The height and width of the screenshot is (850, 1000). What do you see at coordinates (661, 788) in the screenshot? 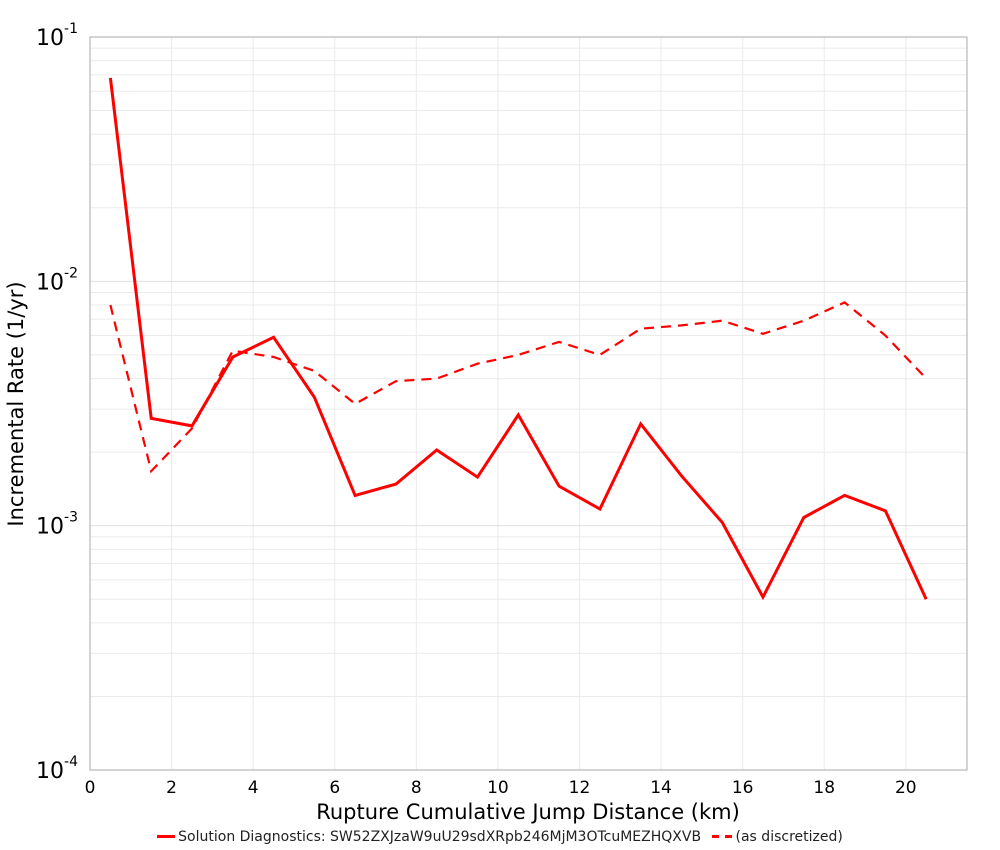
I see `x-tick-label: 14` at bounding box center [661, 788].